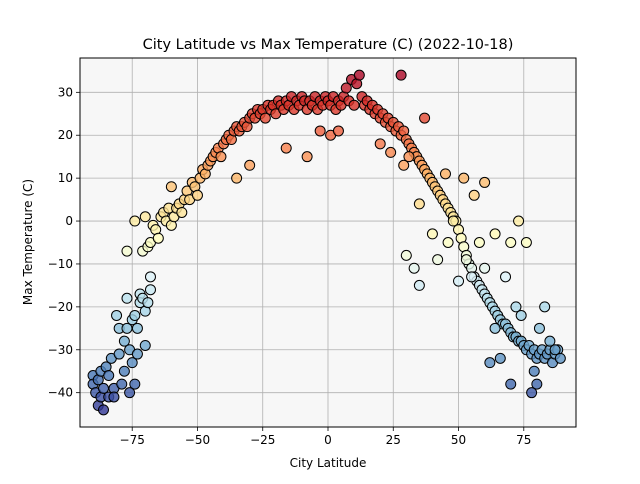 The width and height of the screenshot is (640, 484). What do you see at coordinates (65, 92) in the screenshot?
I see `y-tick-label: 30` at bounding box center [65, 92].